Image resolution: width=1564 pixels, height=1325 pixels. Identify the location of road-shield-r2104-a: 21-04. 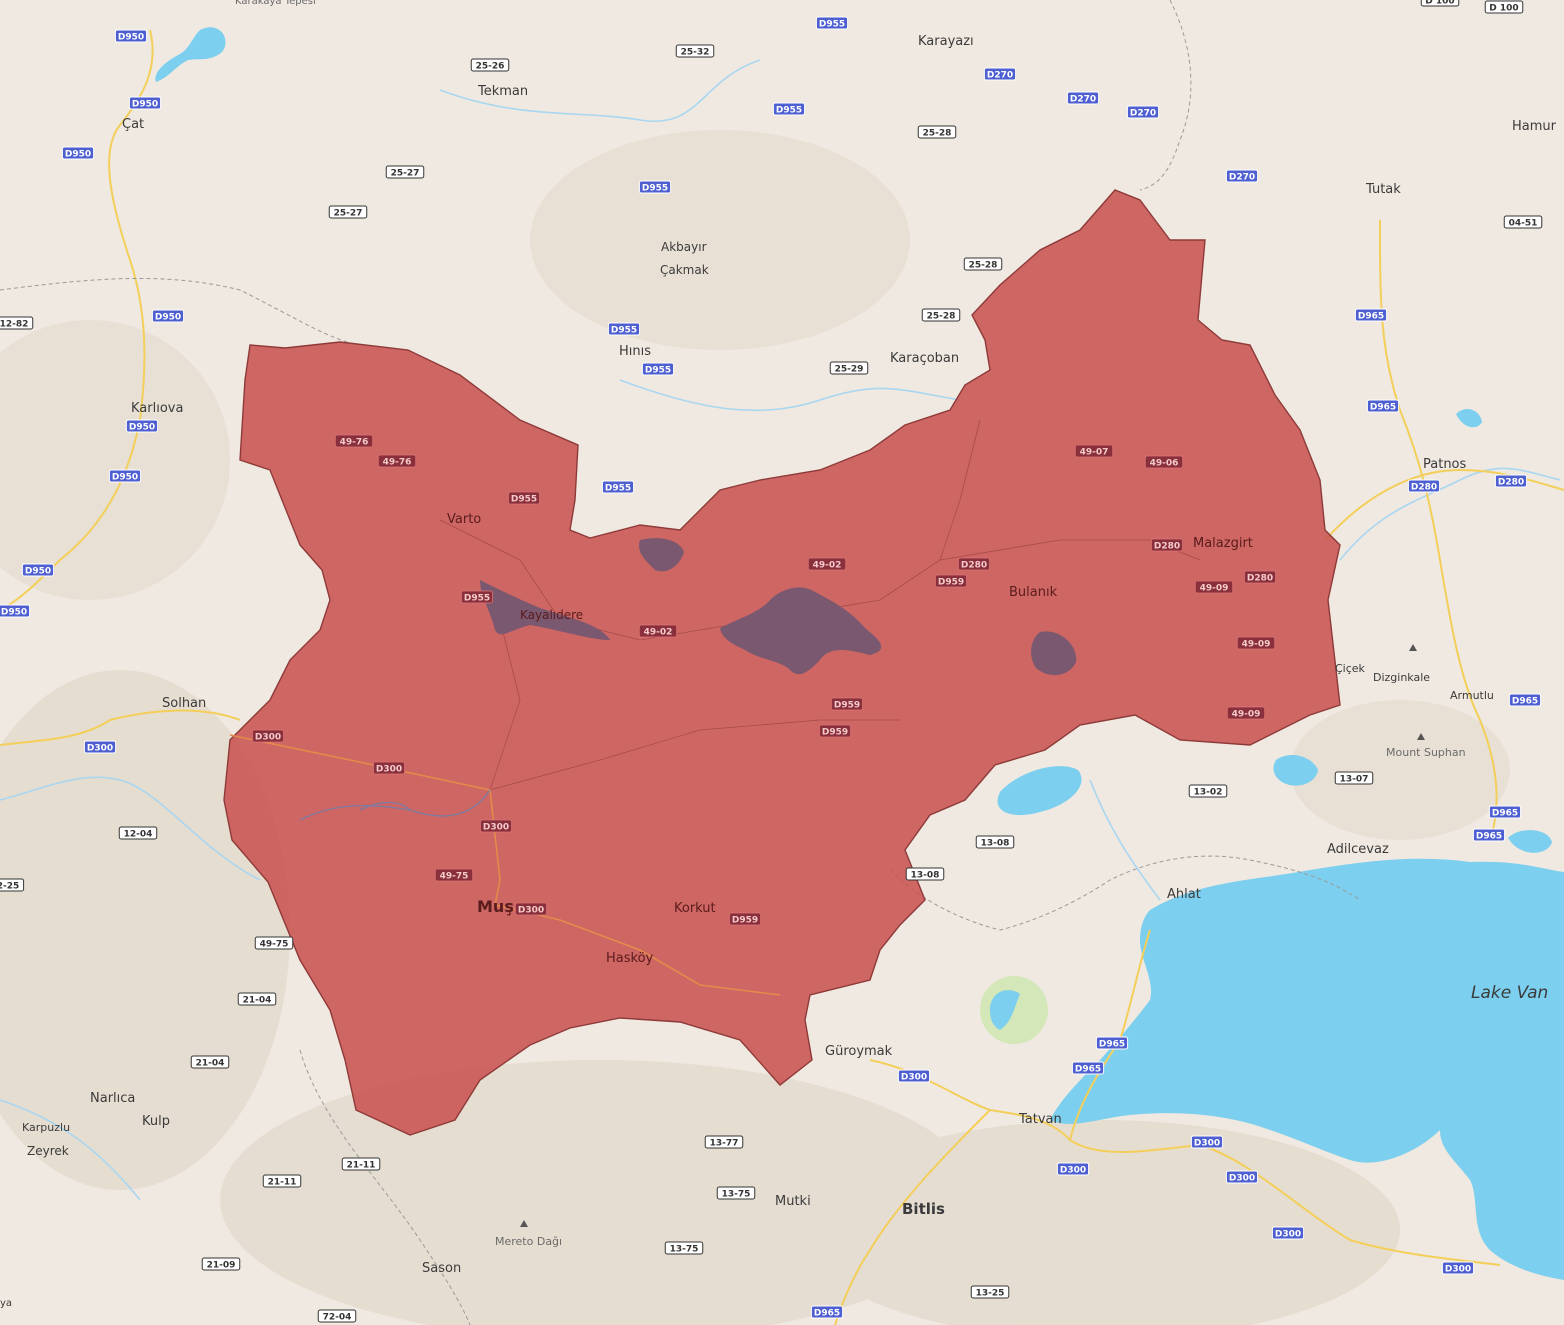
(257, 999).